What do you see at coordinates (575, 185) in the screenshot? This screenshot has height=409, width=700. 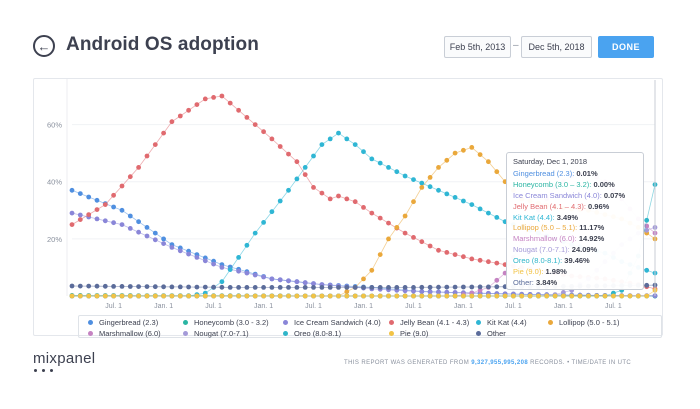 I see `tooltip-row-honeycomb: Honeycomb (3.0 – 3.2): 0.00%` at bounding box center [575, 185].